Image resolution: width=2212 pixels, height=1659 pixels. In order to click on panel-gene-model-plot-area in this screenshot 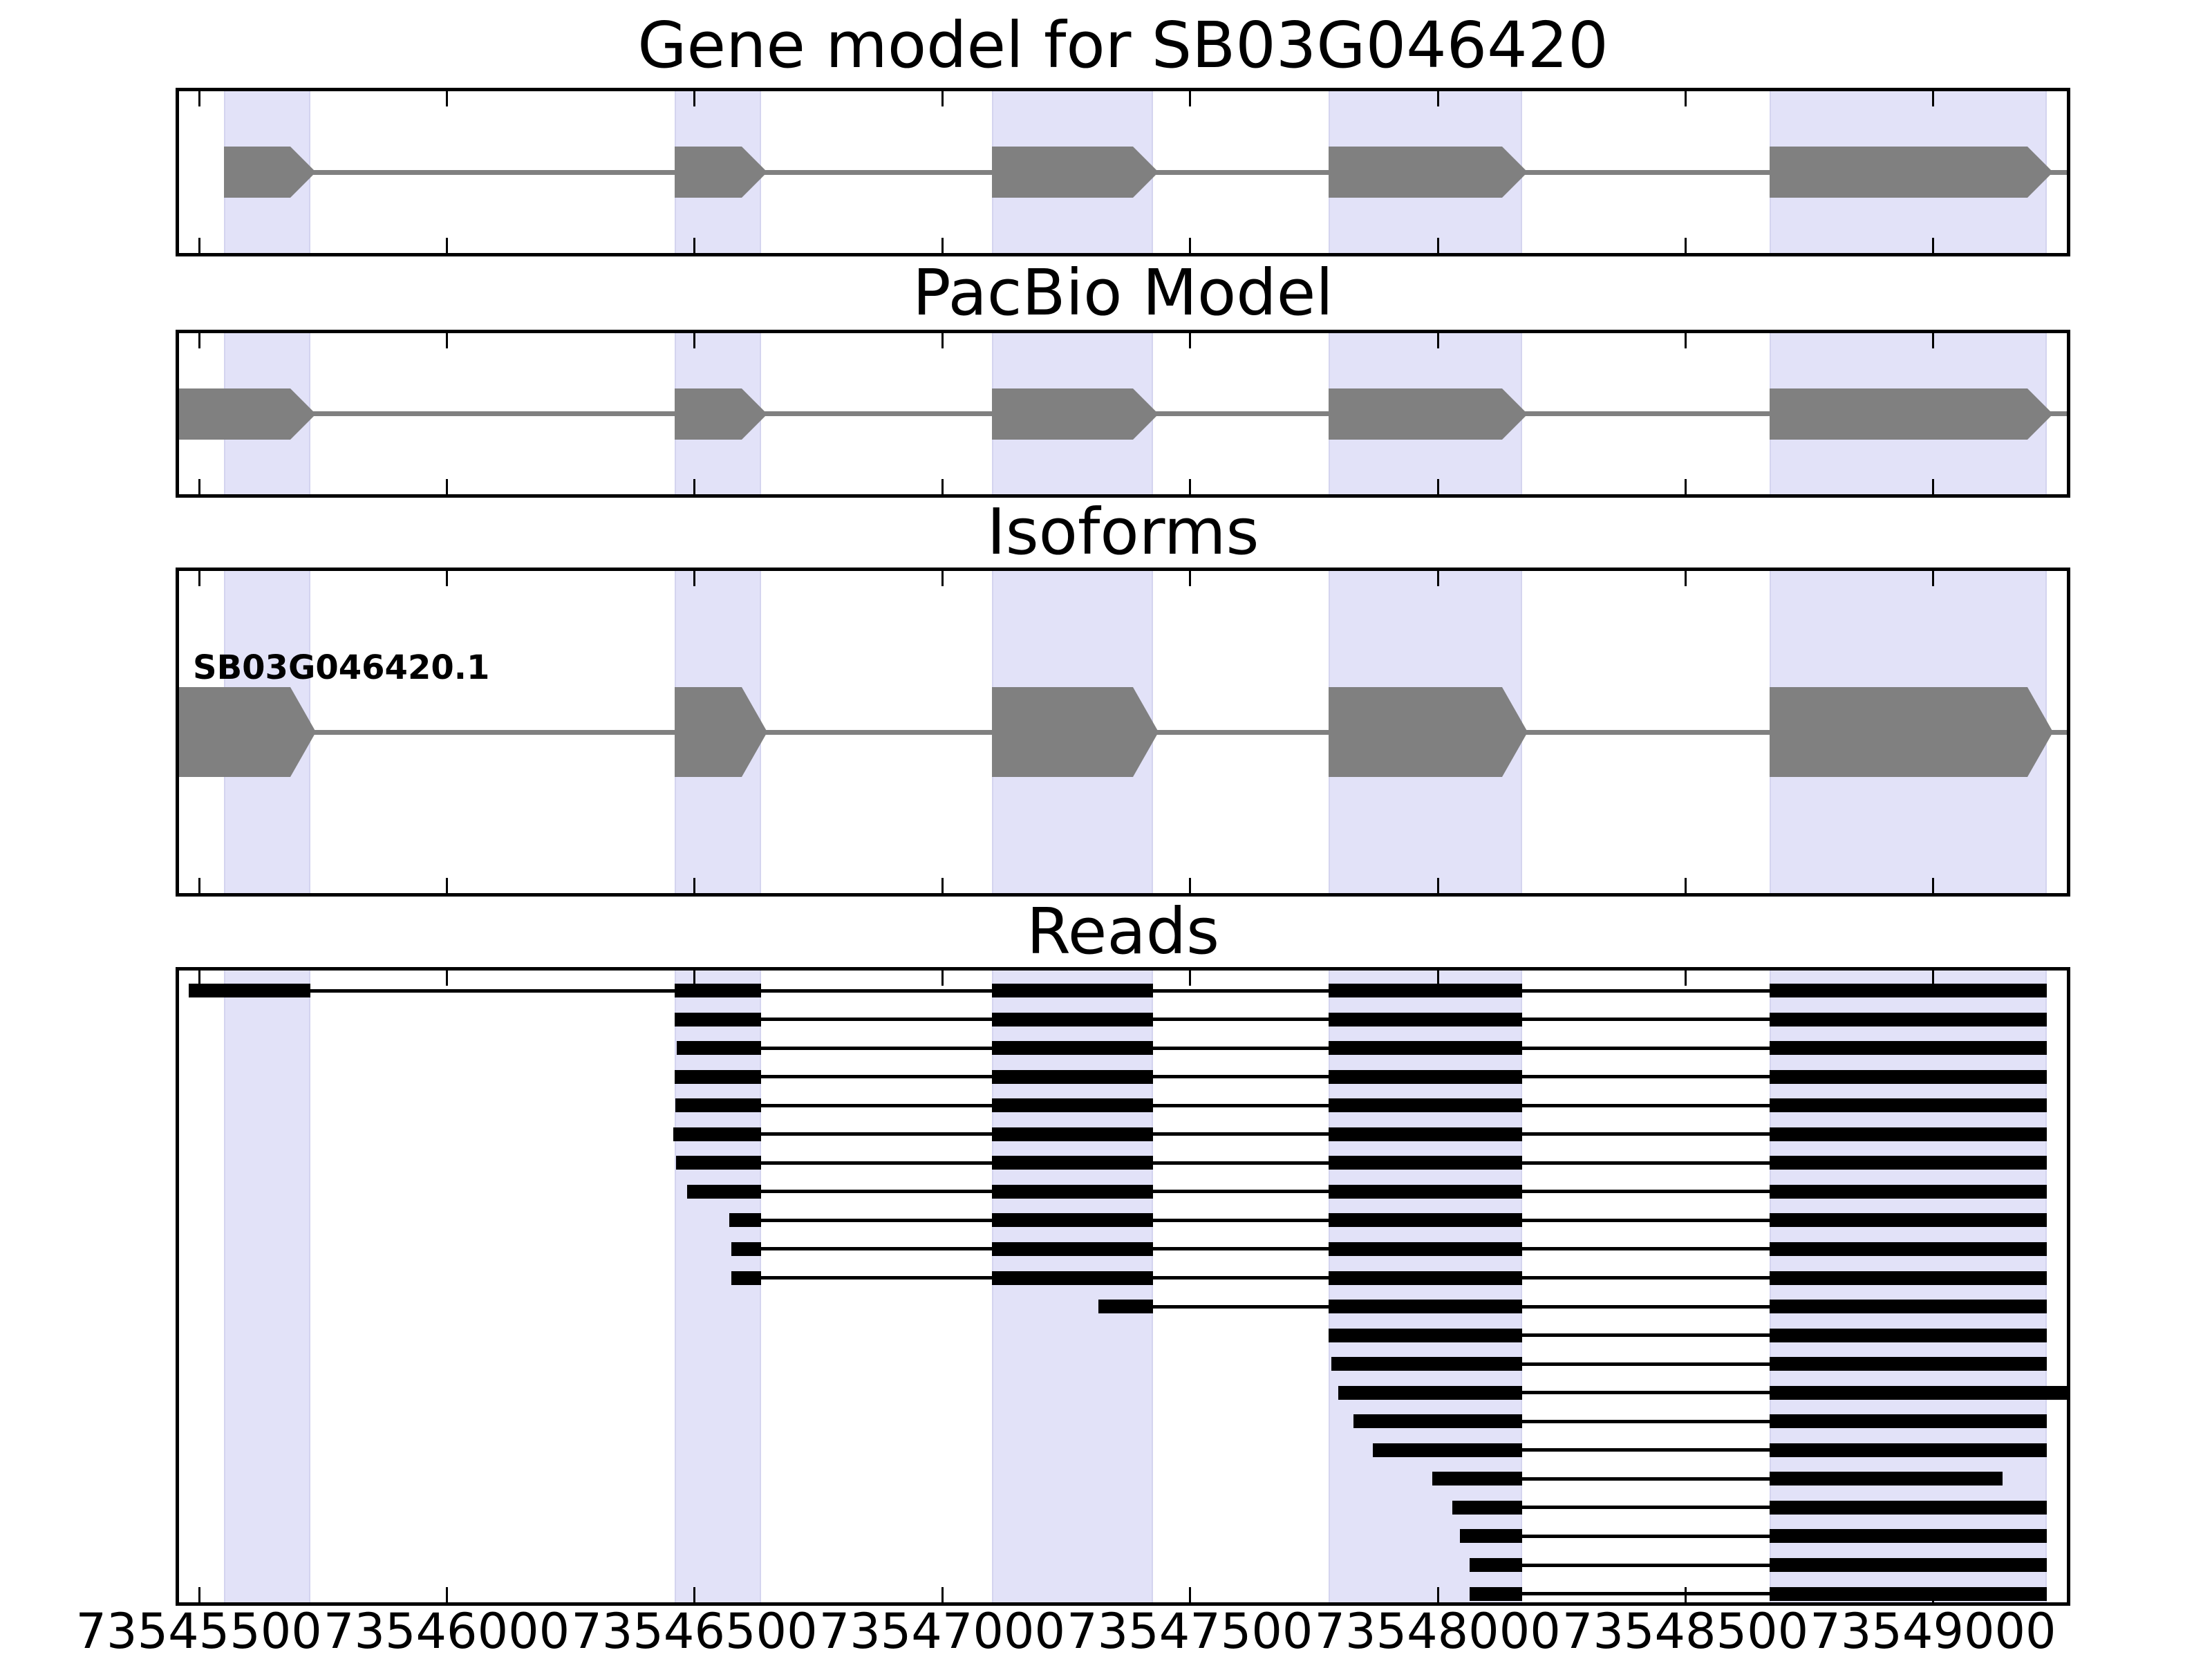, I will do `click(1123, 172)`.